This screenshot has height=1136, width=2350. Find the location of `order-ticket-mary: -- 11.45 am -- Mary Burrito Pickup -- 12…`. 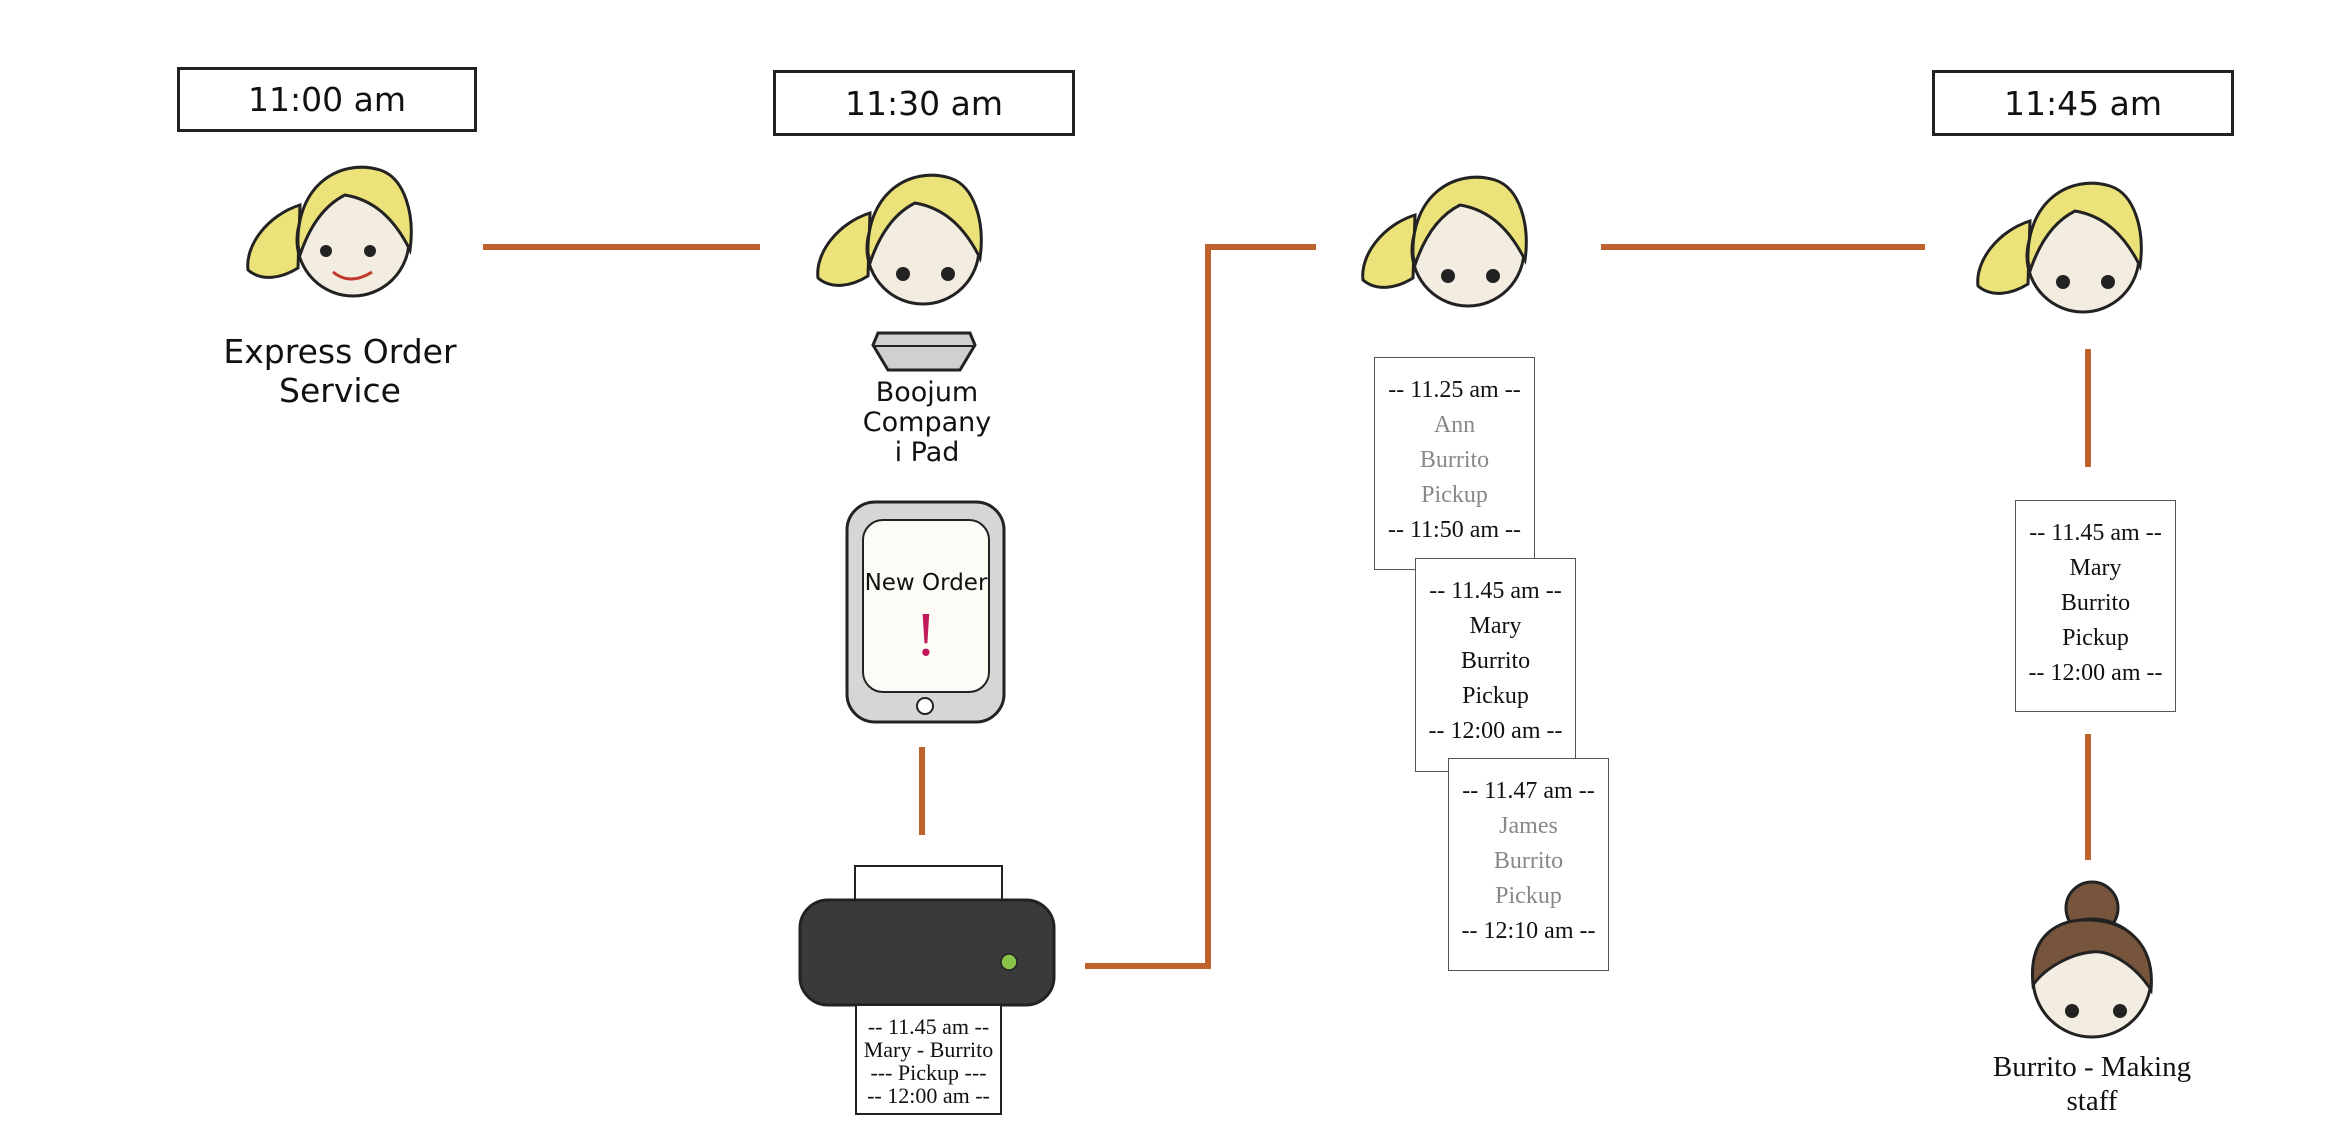

order-ticket-mary: -- 11.45 am -- Mary Burrito Pickup -- 12… is located at coordinates (1495, 665).